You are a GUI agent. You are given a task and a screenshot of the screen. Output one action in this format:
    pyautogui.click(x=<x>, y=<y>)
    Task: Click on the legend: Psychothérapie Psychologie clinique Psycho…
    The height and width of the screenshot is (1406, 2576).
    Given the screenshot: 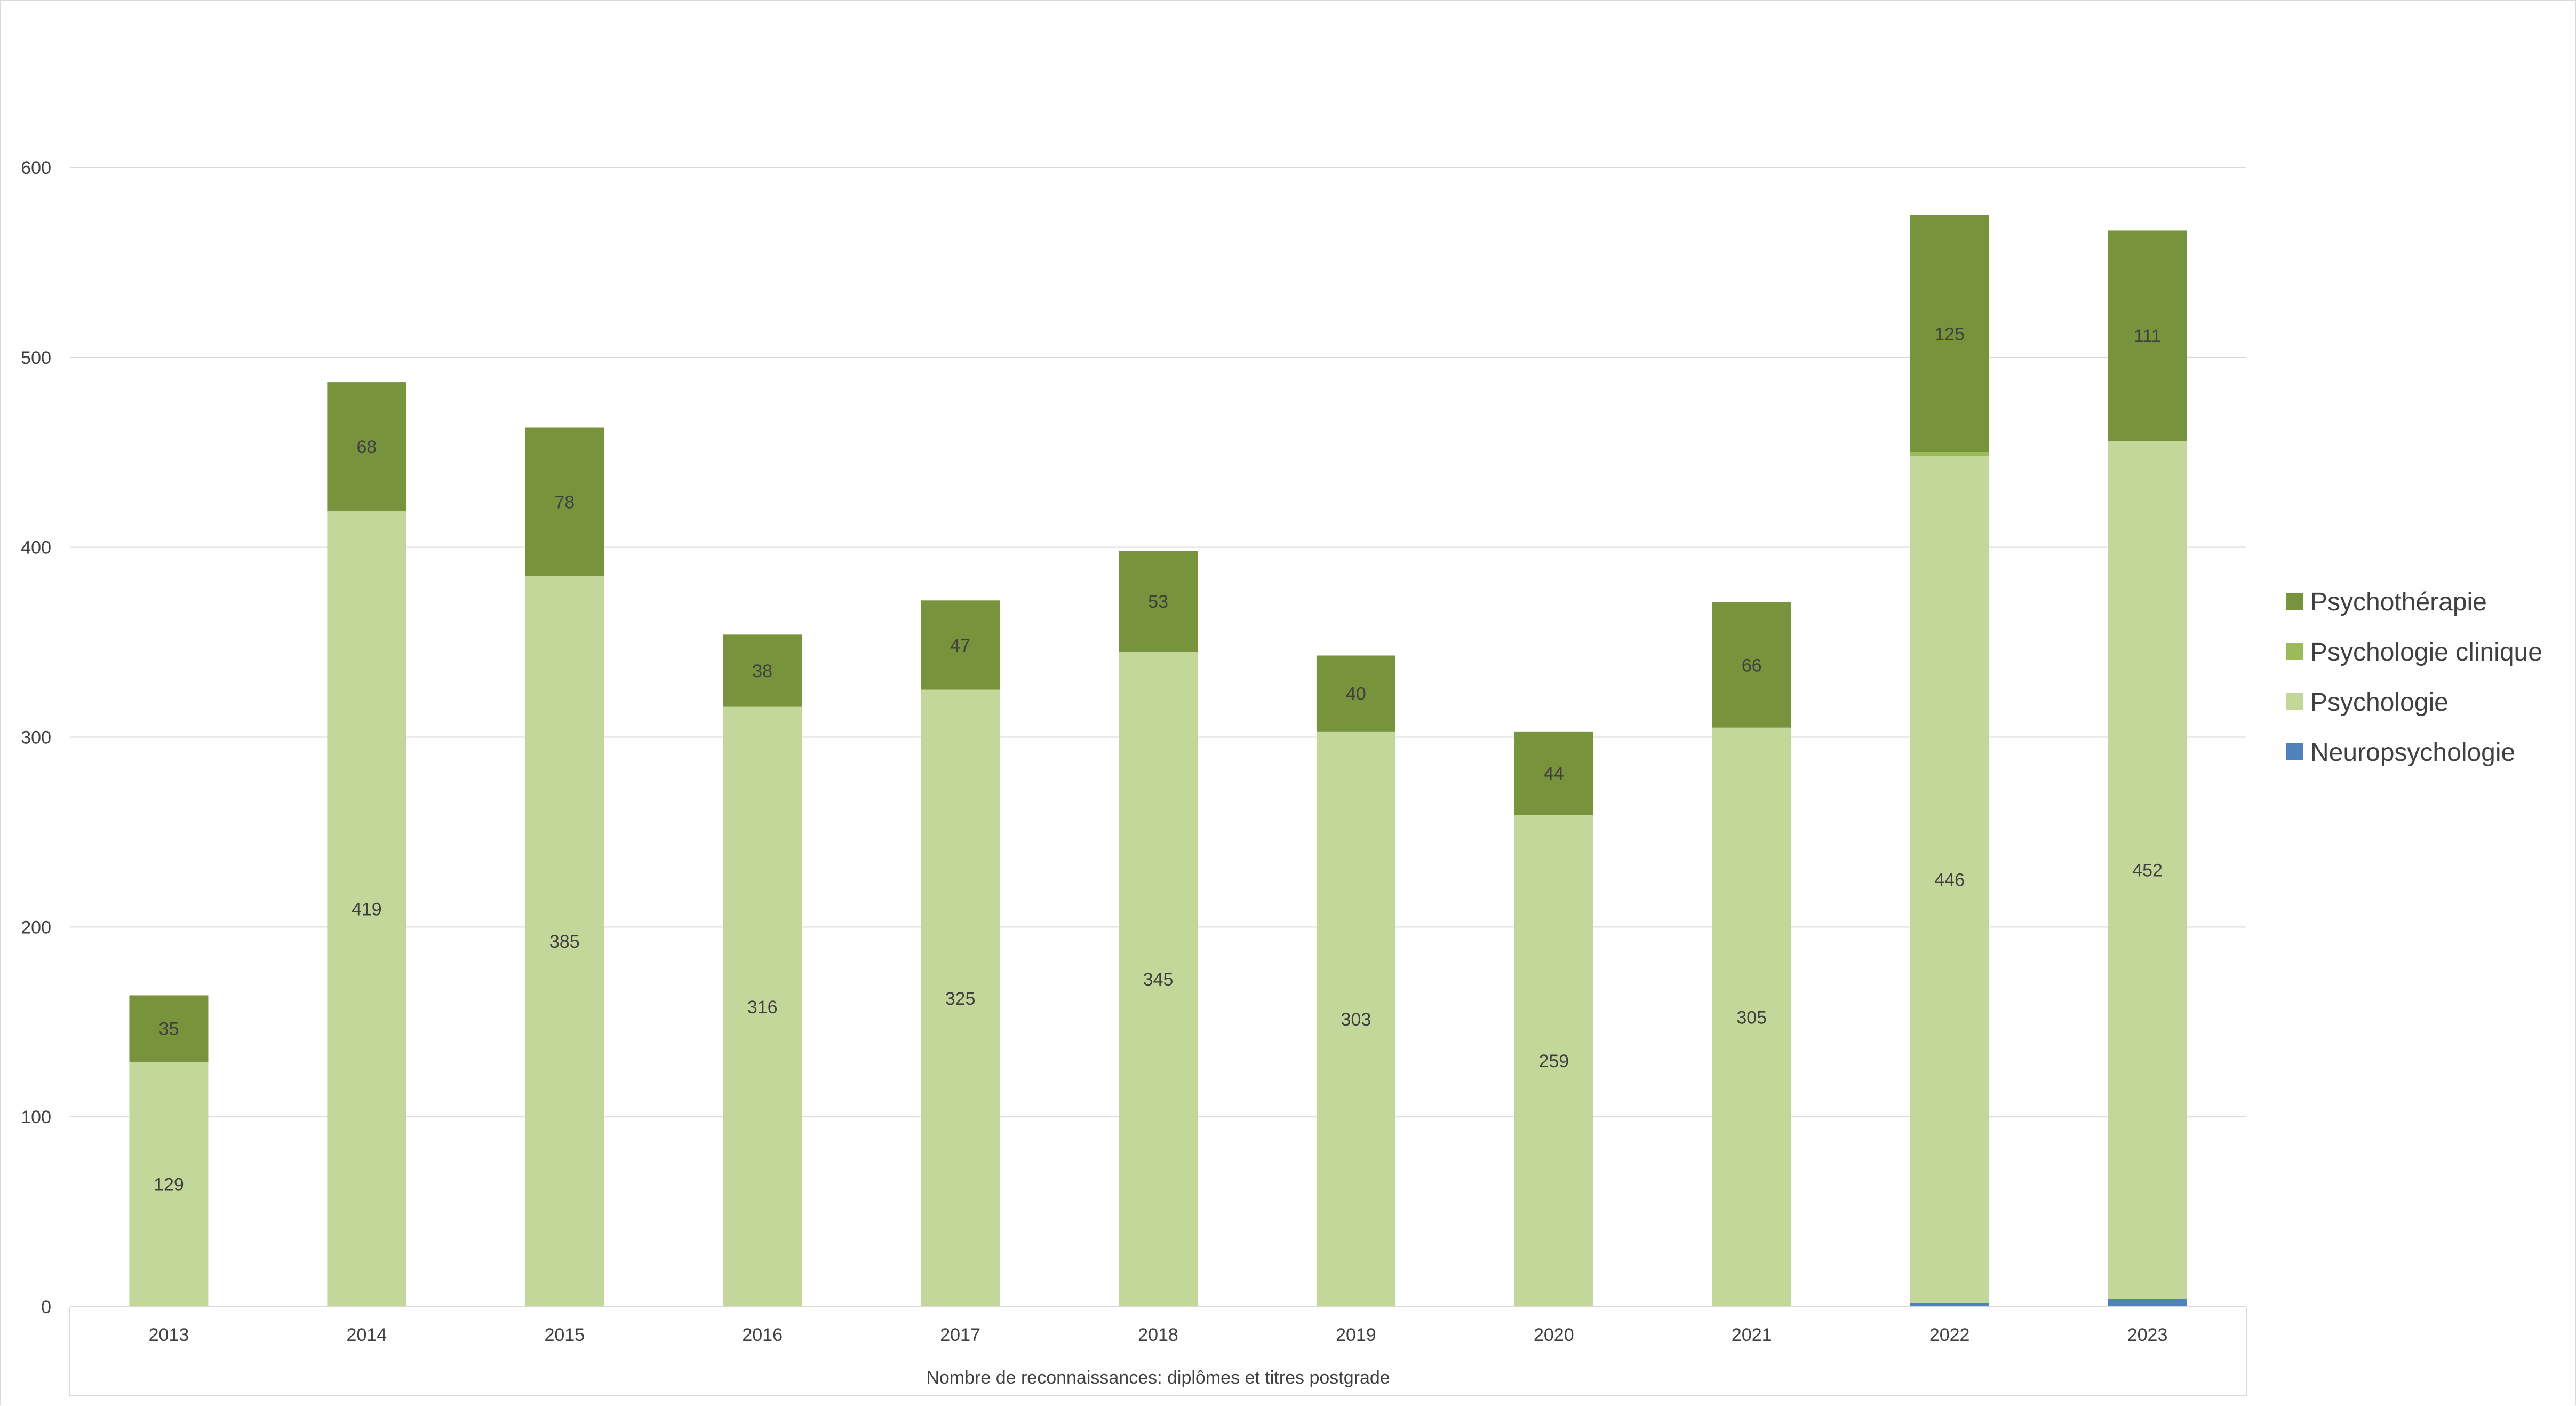 What is the action you would take?
    pyautogui.click(x=2414, y=677)
    